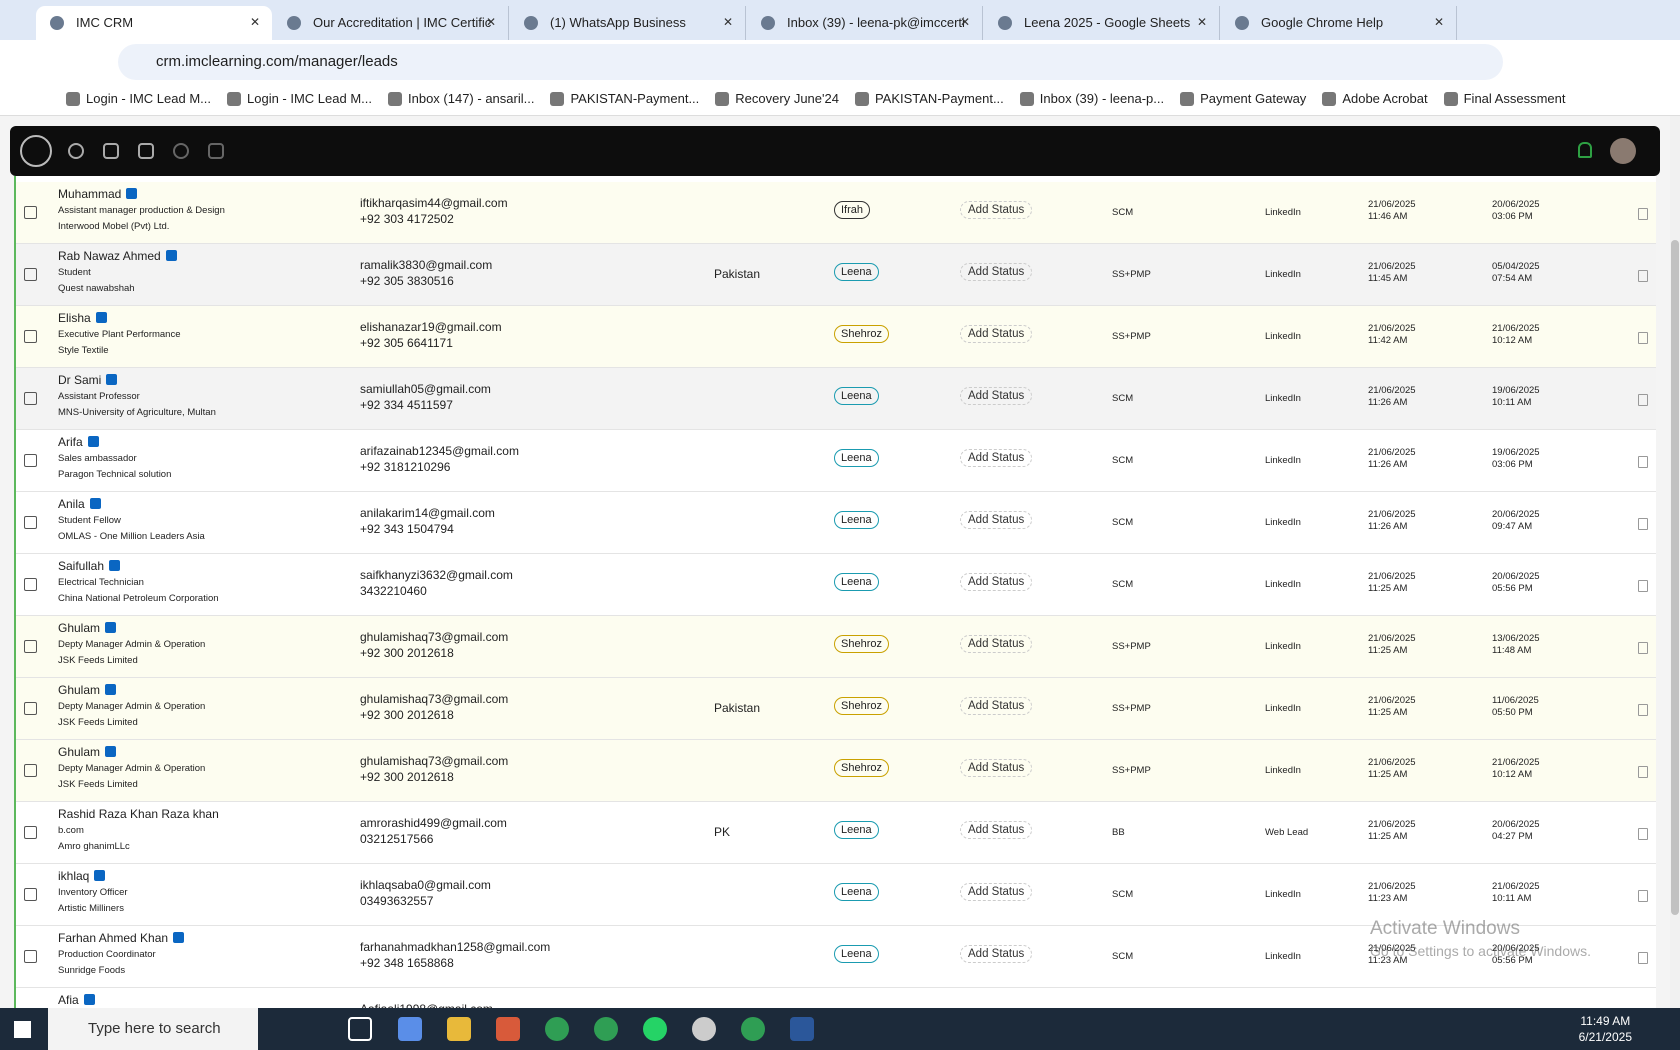  Describe the element at coordinates (802, 1029) in the screenshot. I see `word` at that location.